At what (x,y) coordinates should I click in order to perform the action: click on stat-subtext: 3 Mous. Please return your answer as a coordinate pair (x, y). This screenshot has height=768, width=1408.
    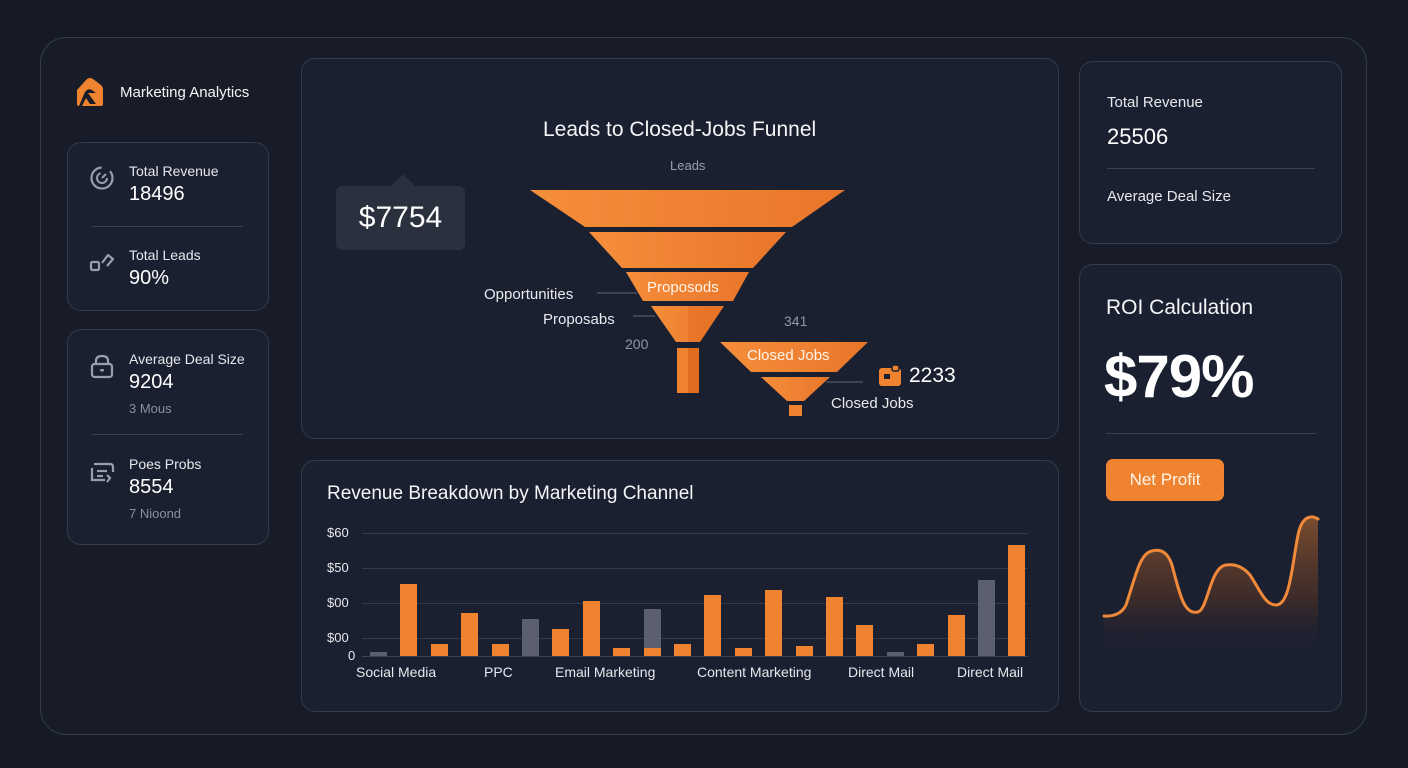
    Looking at the image, I should click on (150, 408).